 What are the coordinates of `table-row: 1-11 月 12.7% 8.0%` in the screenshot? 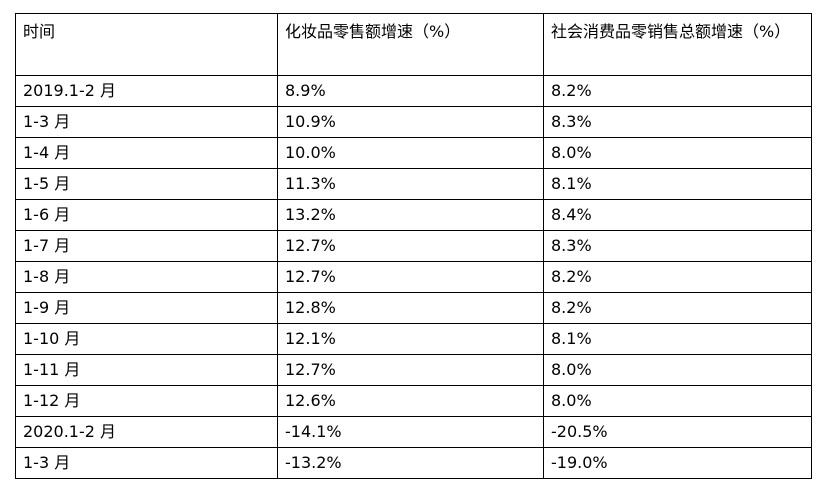 It's located at (413, 370).